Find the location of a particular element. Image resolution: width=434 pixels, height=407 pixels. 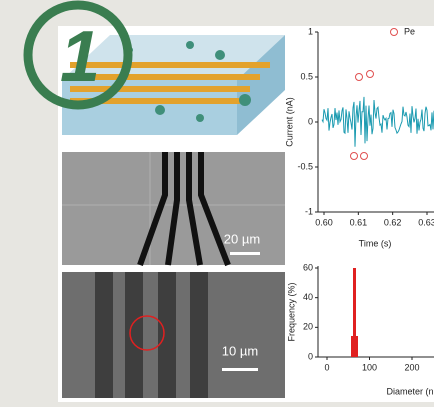

x-tick-label: 0.61 is located at coordinates (359, 222).